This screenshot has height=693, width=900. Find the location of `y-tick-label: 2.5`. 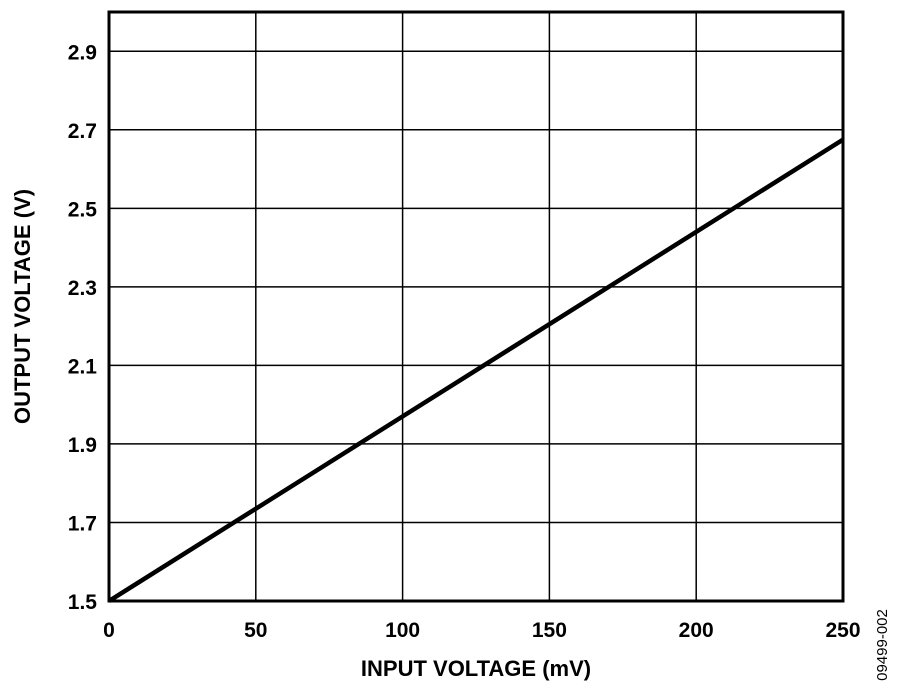

y-tick-label: 2.5 is located at coordinates (83, 209).